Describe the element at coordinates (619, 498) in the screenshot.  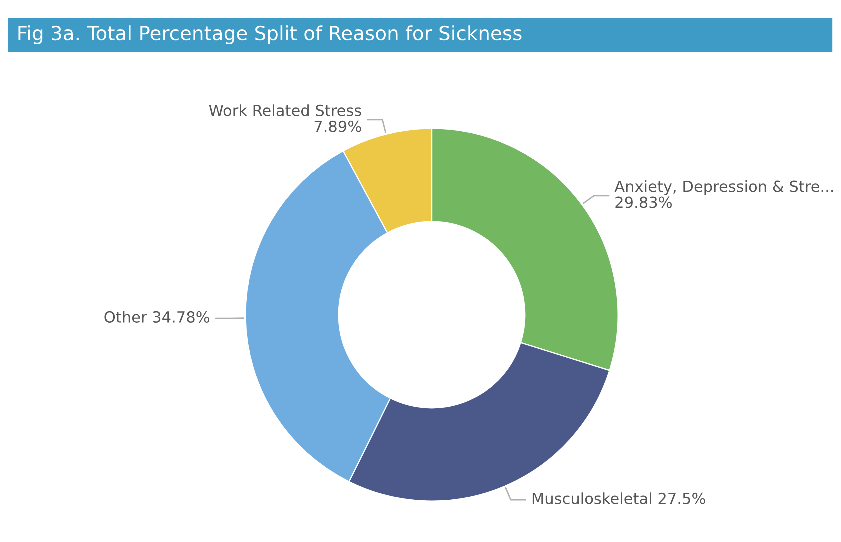
I see `slice-label: Musculoskeletal 27.5%` at that location.